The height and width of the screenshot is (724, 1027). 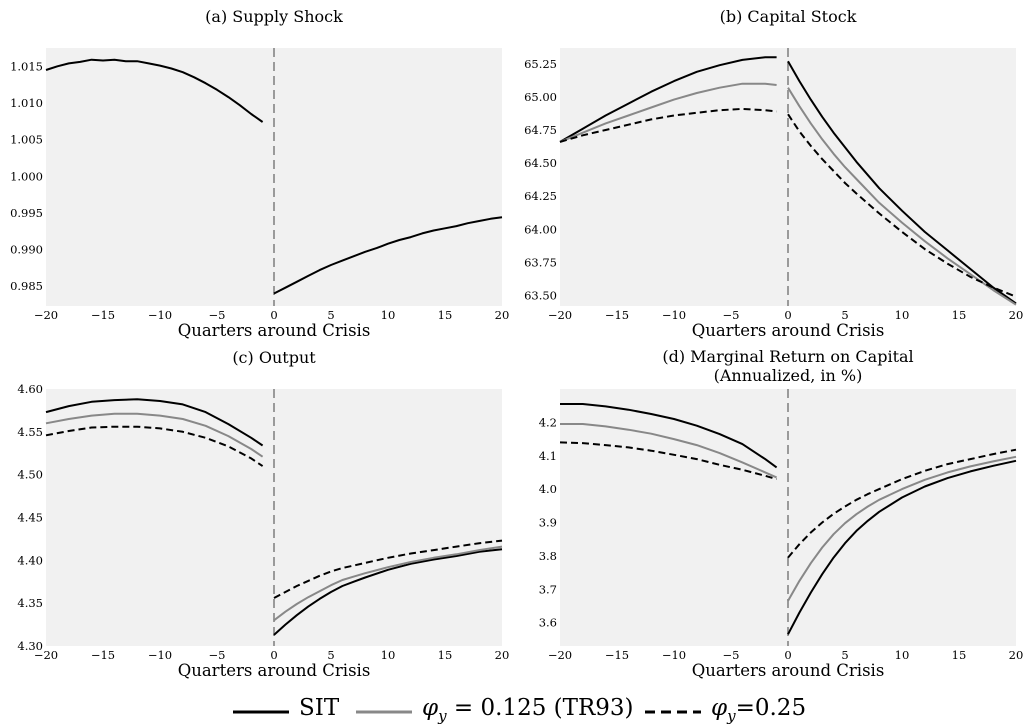 What do you see at coordinates (548, 523) in the screenshot?
I see `y-tick-label: 3.9` at bounding box center [548, 523].